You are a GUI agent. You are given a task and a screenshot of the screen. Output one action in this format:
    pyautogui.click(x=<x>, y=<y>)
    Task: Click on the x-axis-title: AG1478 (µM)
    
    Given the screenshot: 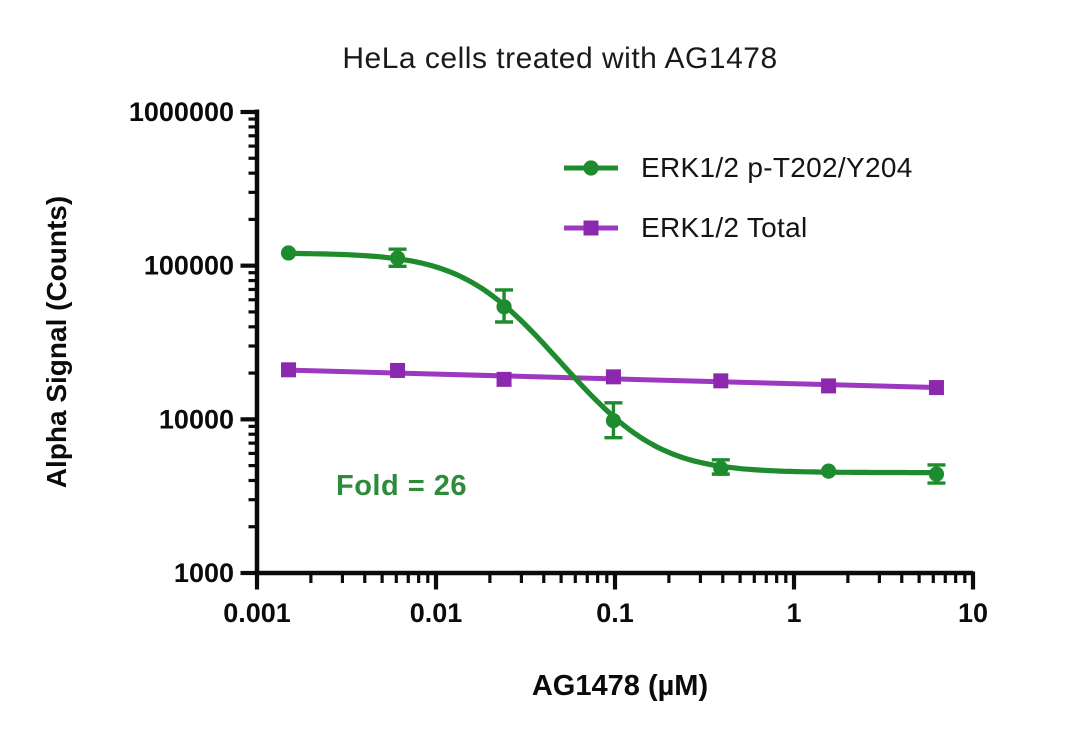 What is the action you would take?
    pyautogui.click(x=620, y=686)
    